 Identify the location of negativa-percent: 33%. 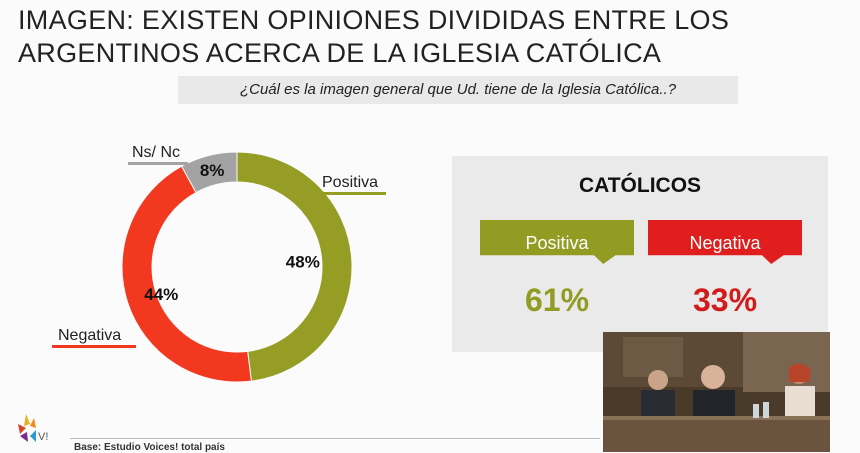
(725, 300).